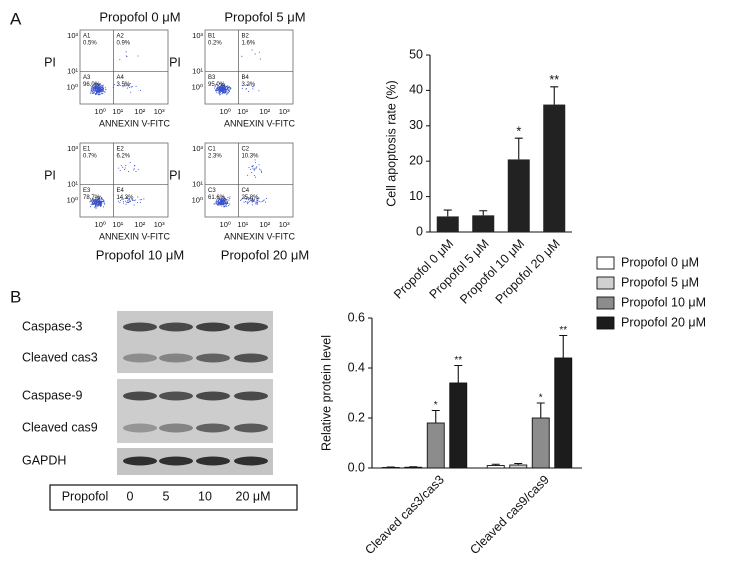 This screenshot has height=575, width=733. Describe the element at coordinates (72, 87) in the screenshot. I see `y-tick-label: 10⁰` at that location.